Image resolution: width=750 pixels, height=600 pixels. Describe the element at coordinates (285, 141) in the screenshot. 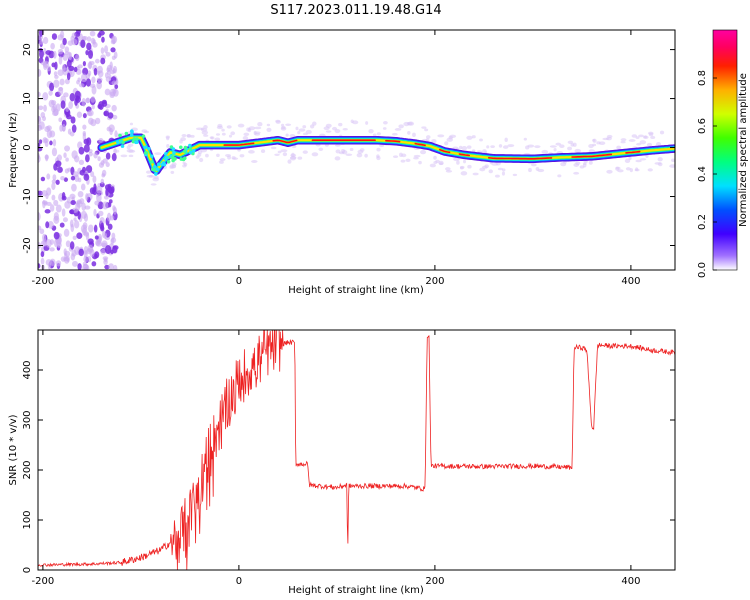

I see `ridge-core` at that location.